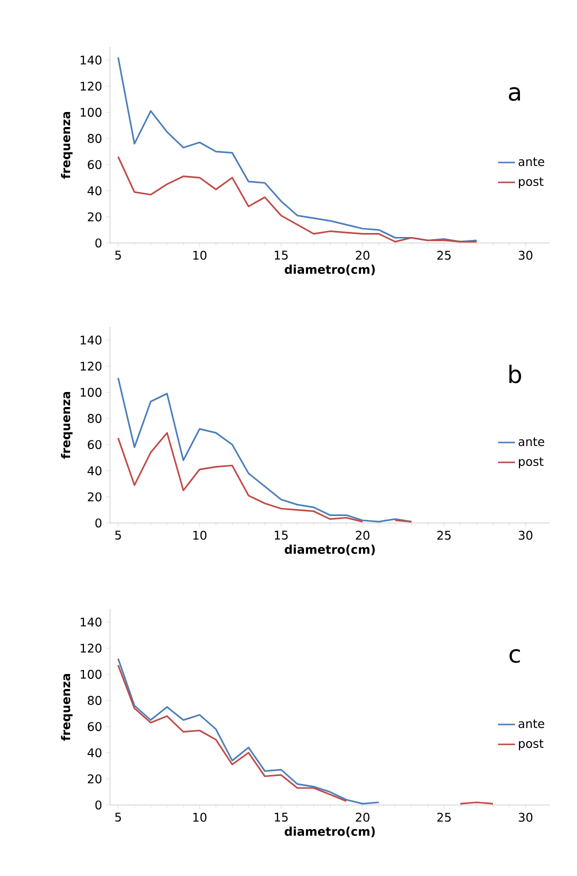 This screenshot has width=577, height=876. I want to click on text: b, so click(515, 374).